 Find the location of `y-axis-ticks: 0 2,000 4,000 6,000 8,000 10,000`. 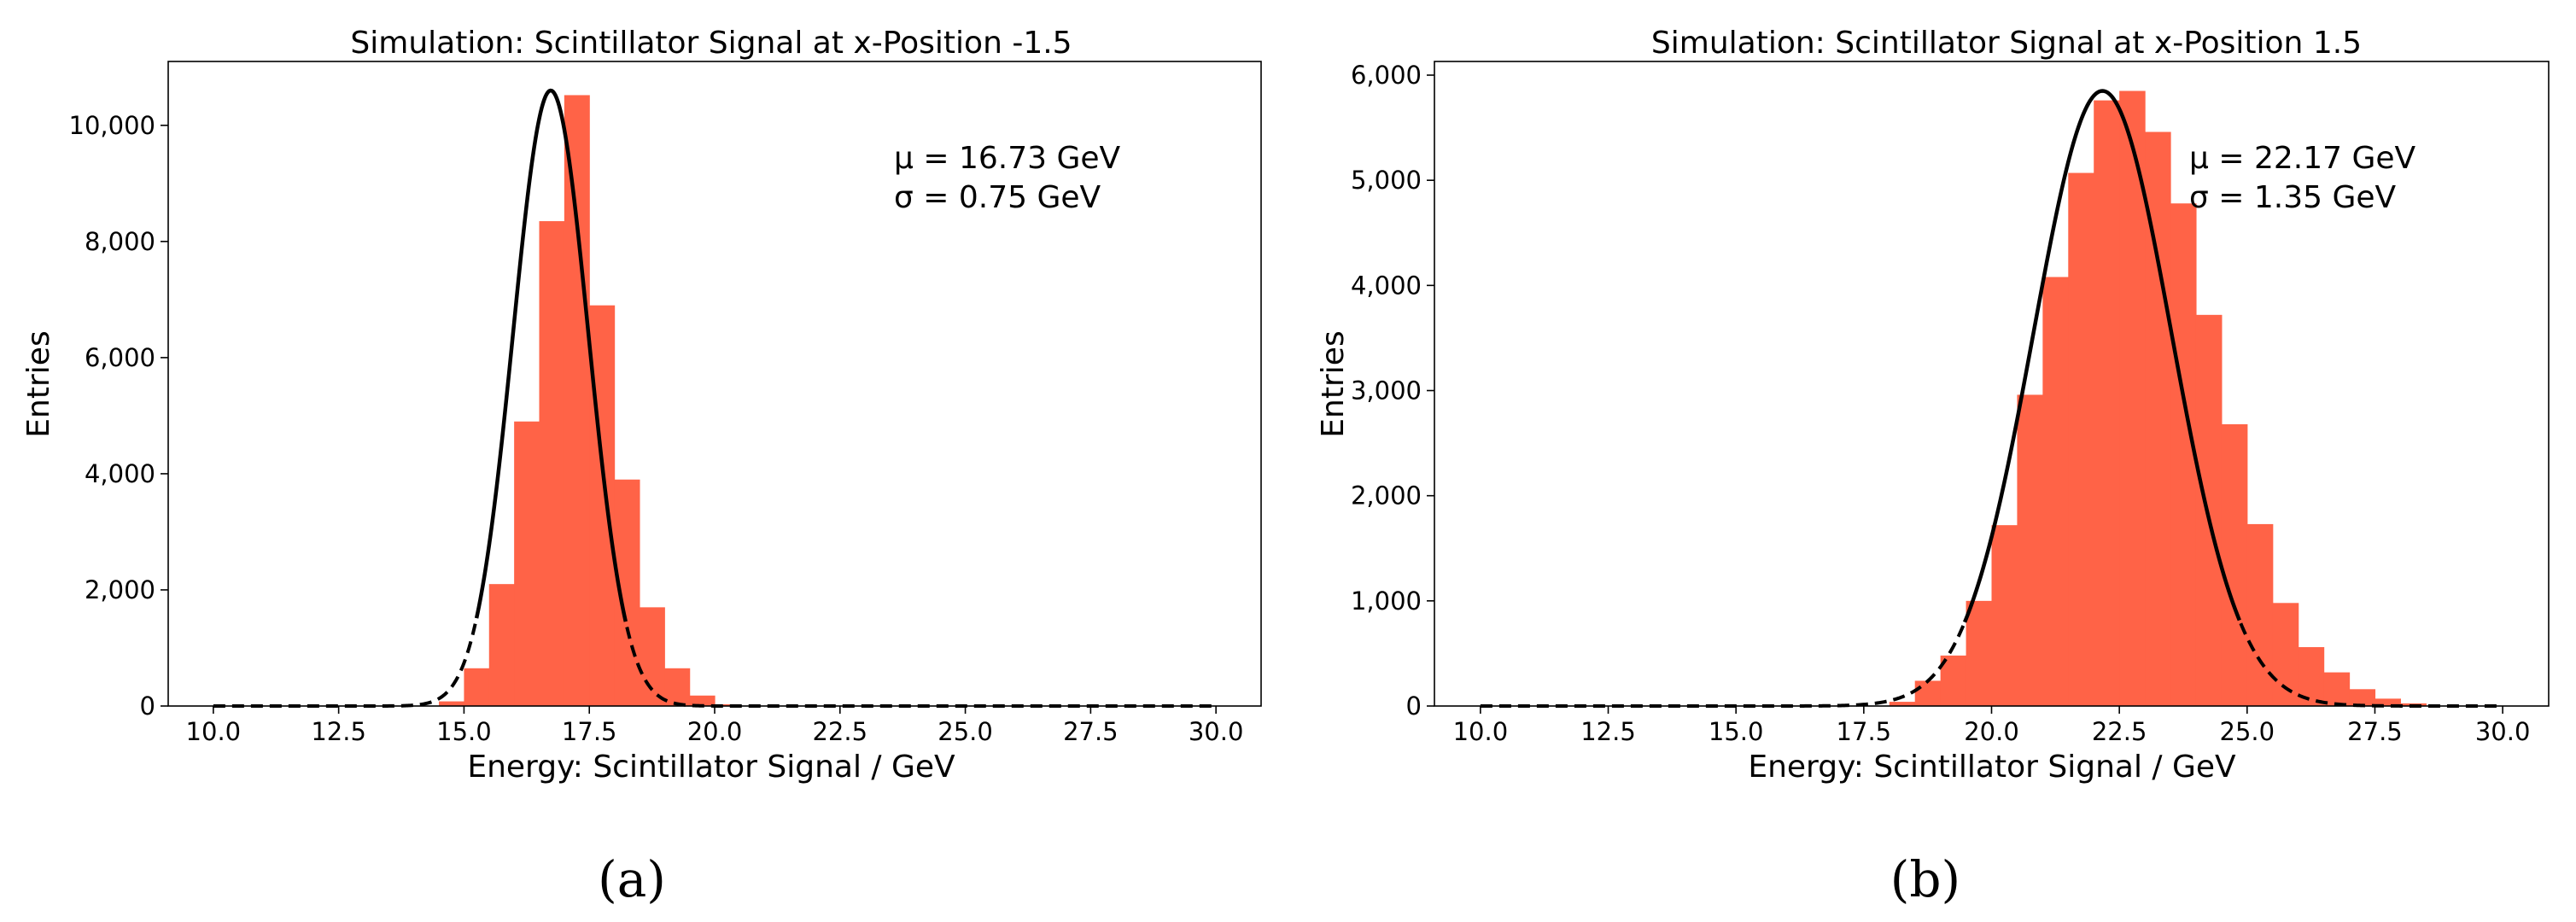

y-axis-ticks: 0 2,000 4,000 6,000 8,000 10,000 is located at coordinates (118, 416).